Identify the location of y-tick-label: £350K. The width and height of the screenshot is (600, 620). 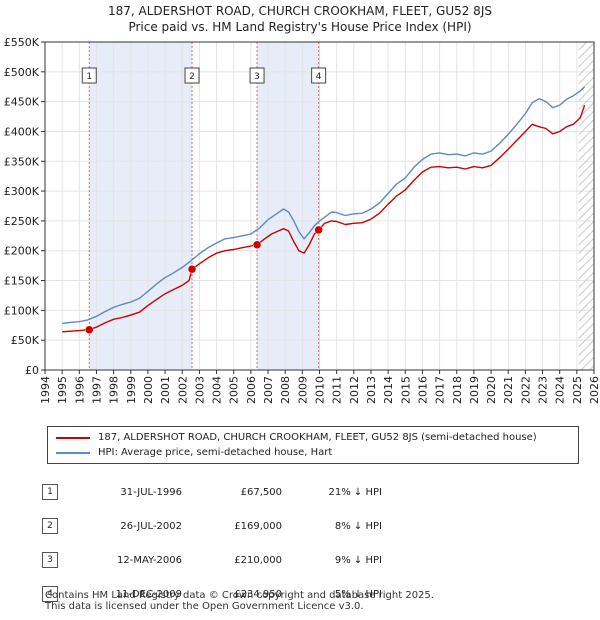
(22, 161).